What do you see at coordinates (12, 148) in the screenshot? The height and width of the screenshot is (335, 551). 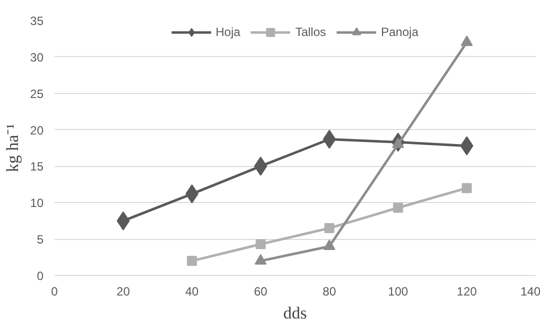 I see `y-axis-title: kg ha⁻¹` at bounding box center [12, 148].